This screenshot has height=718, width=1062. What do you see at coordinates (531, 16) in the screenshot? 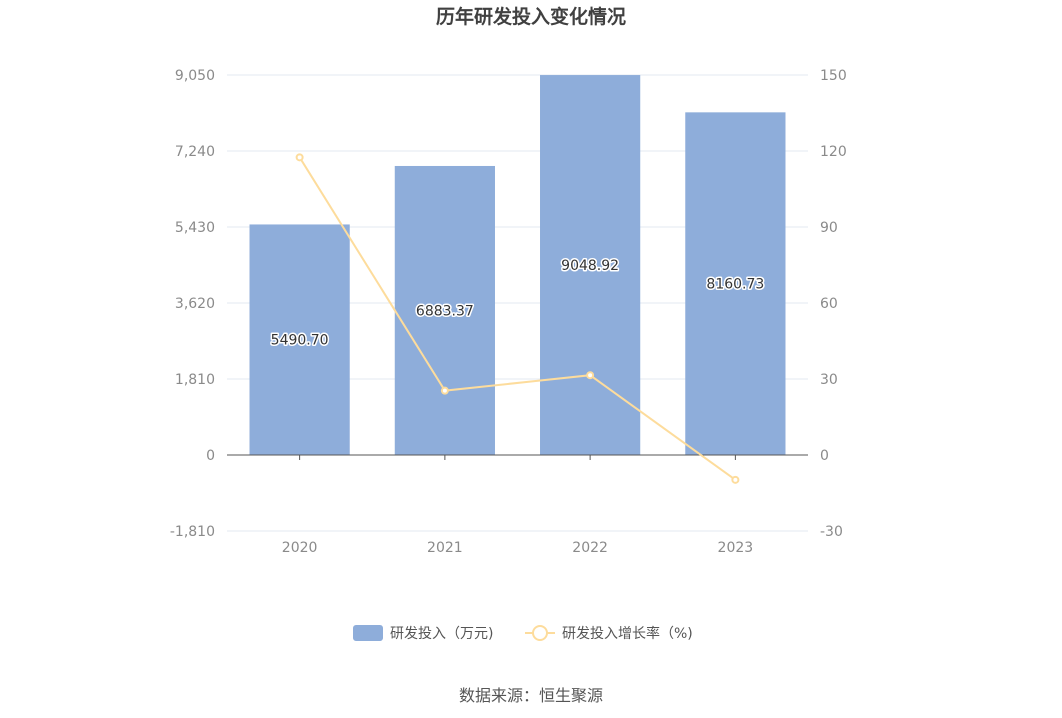
I see `chart-title: 历年研发投入变化情况` at bounding box center [531, 16].